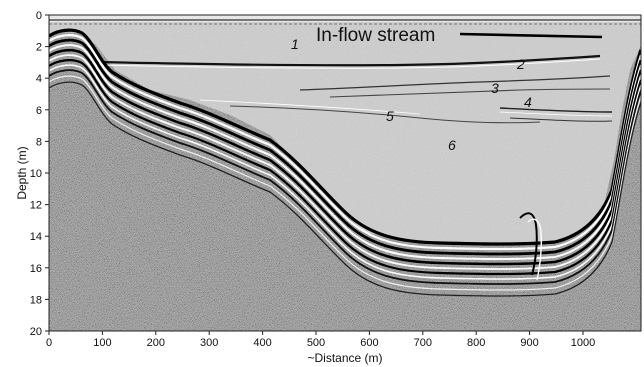 The height and width of the screenshot is (367, 644). I want to click on x-tick-label: 1000, so click(583, 343).